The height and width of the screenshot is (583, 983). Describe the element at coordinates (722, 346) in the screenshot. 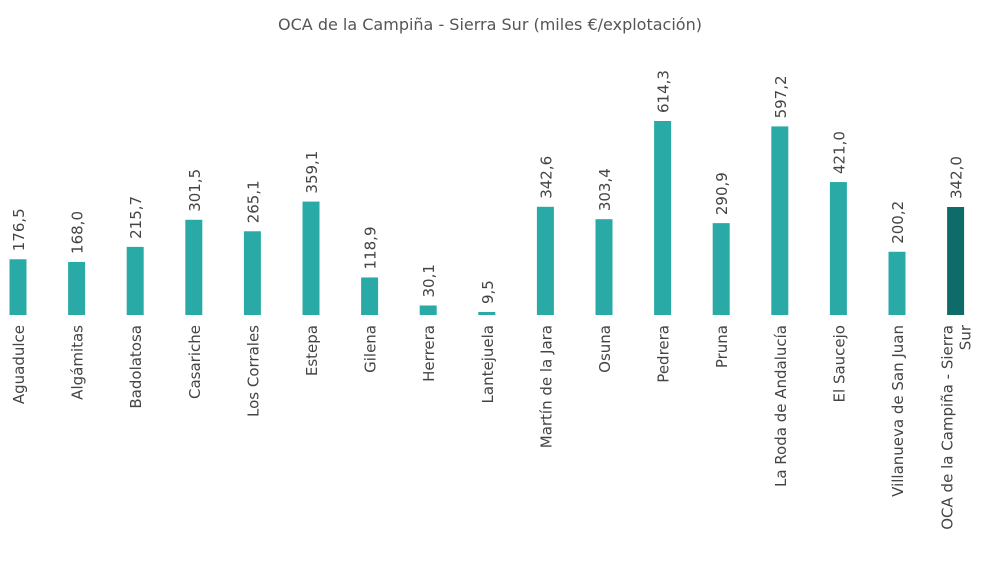

I see `x-tick-label: Pruna` at that location.